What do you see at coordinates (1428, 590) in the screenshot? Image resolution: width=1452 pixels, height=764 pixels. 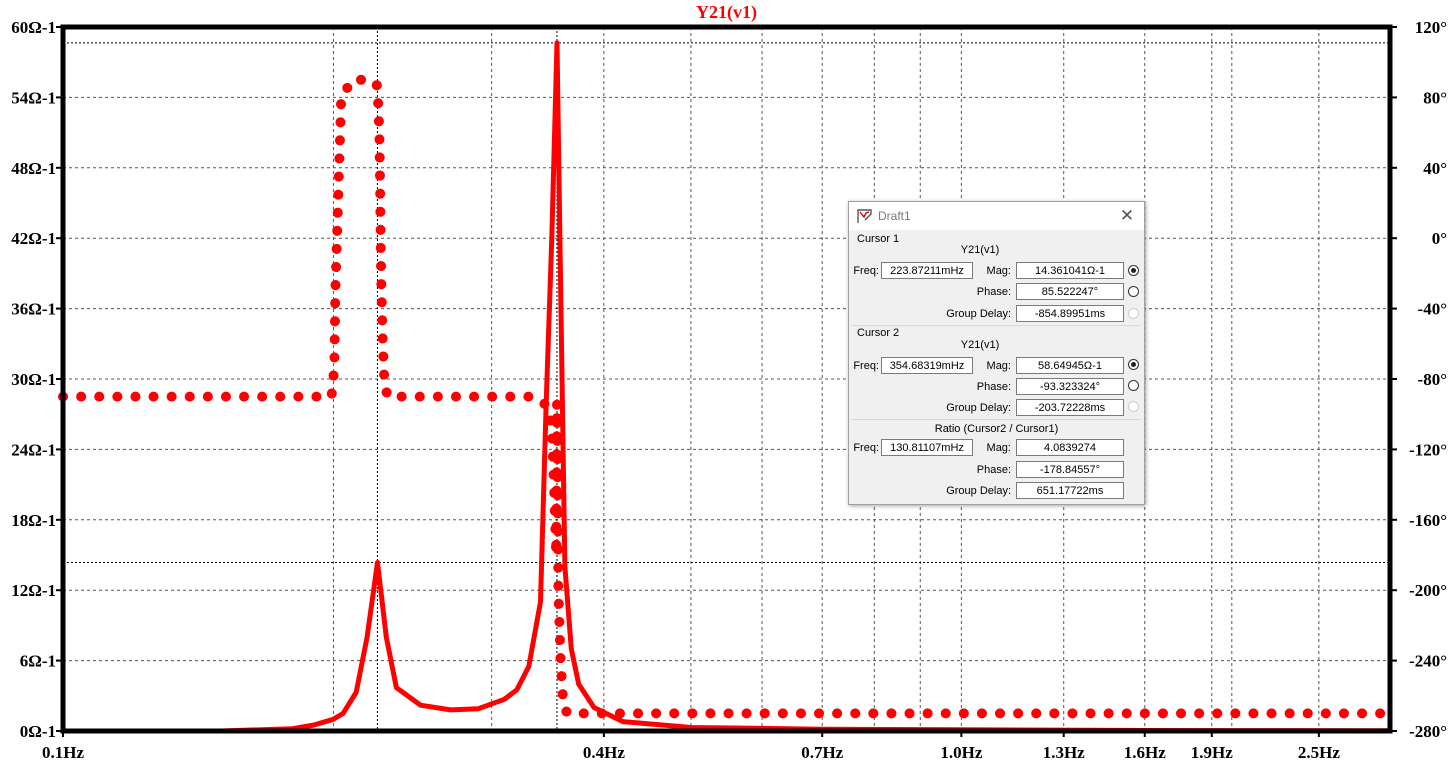 I see `y-right-tick-label: -200°` at bounding box center [1428, 590].